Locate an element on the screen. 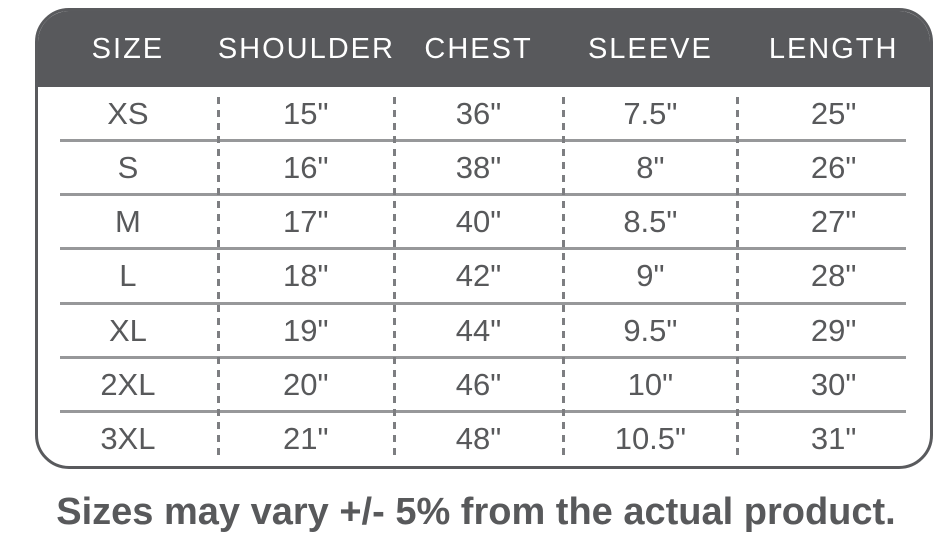  table-row-xl: XL 19" 44" 9.5" 29" is located at coordinates (484, 331).